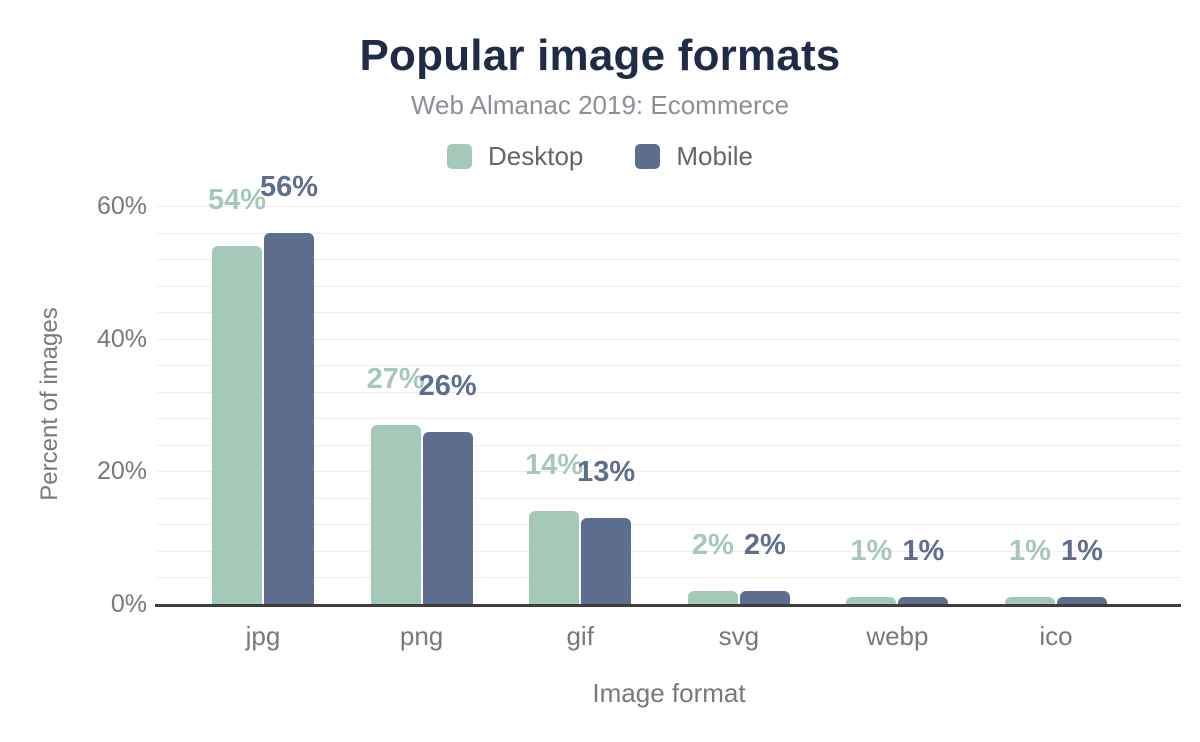 The width and height of the screenshot is (1200, 742). What do you see at coordinates (128, 604) in the screenshot?
I see `y-tick-0: 0%` at bounding box center [128, 604].